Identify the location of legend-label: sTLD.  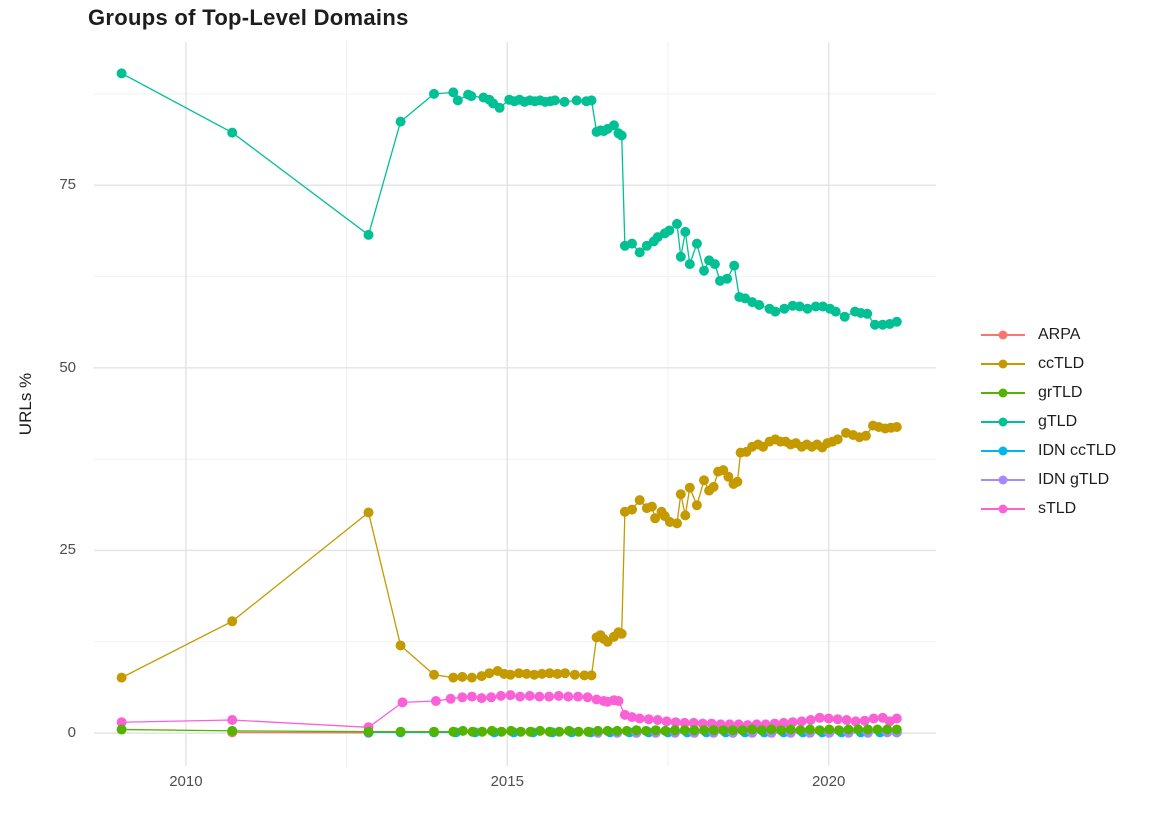
(1057, 508).